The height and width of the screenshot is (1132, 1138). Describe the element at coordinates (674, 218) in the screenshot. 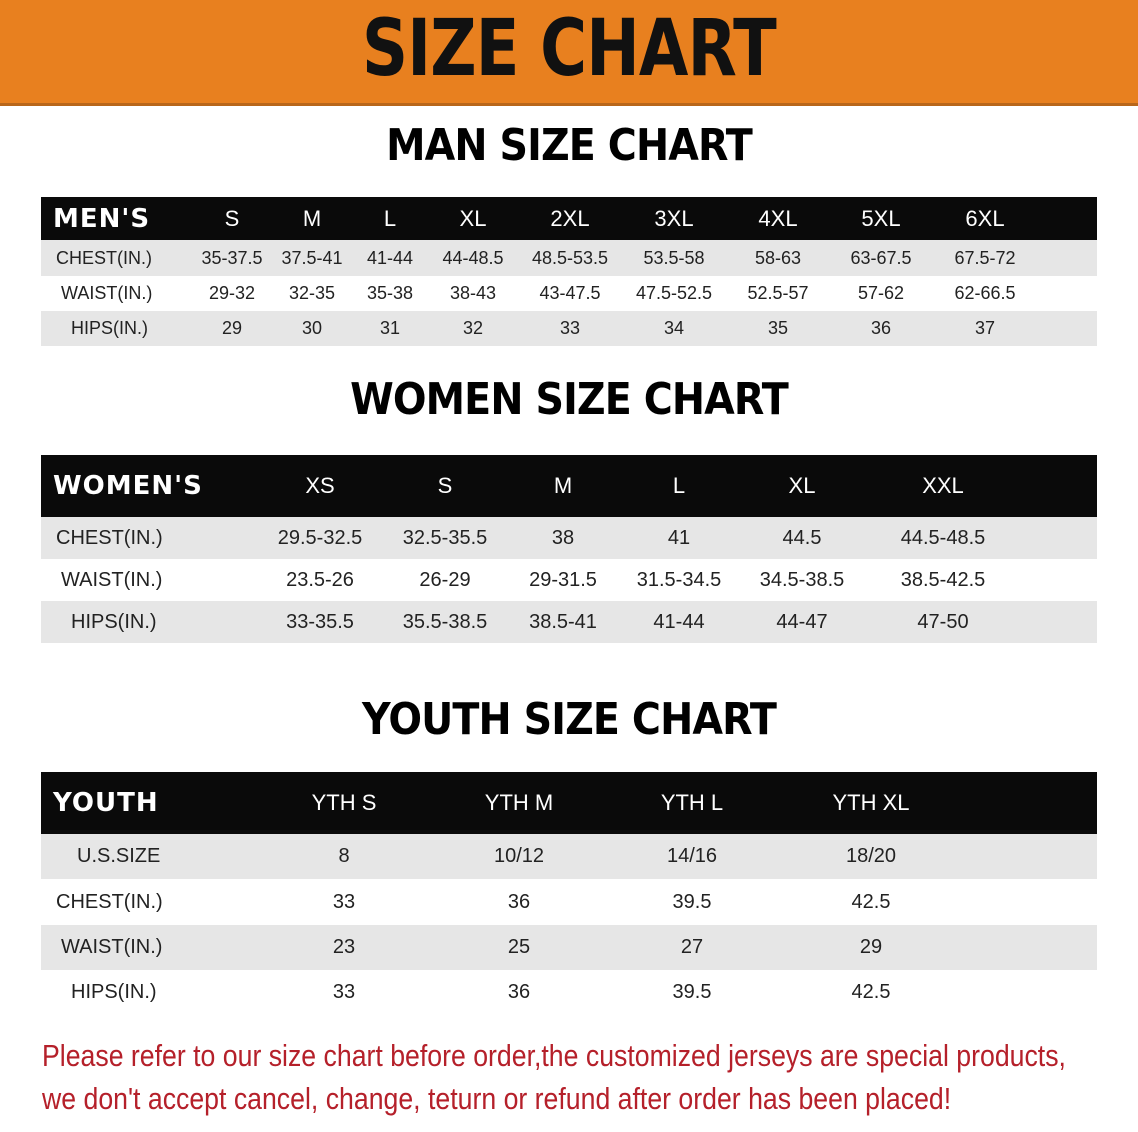

I see `size-header-cell: 3XL` at that location.